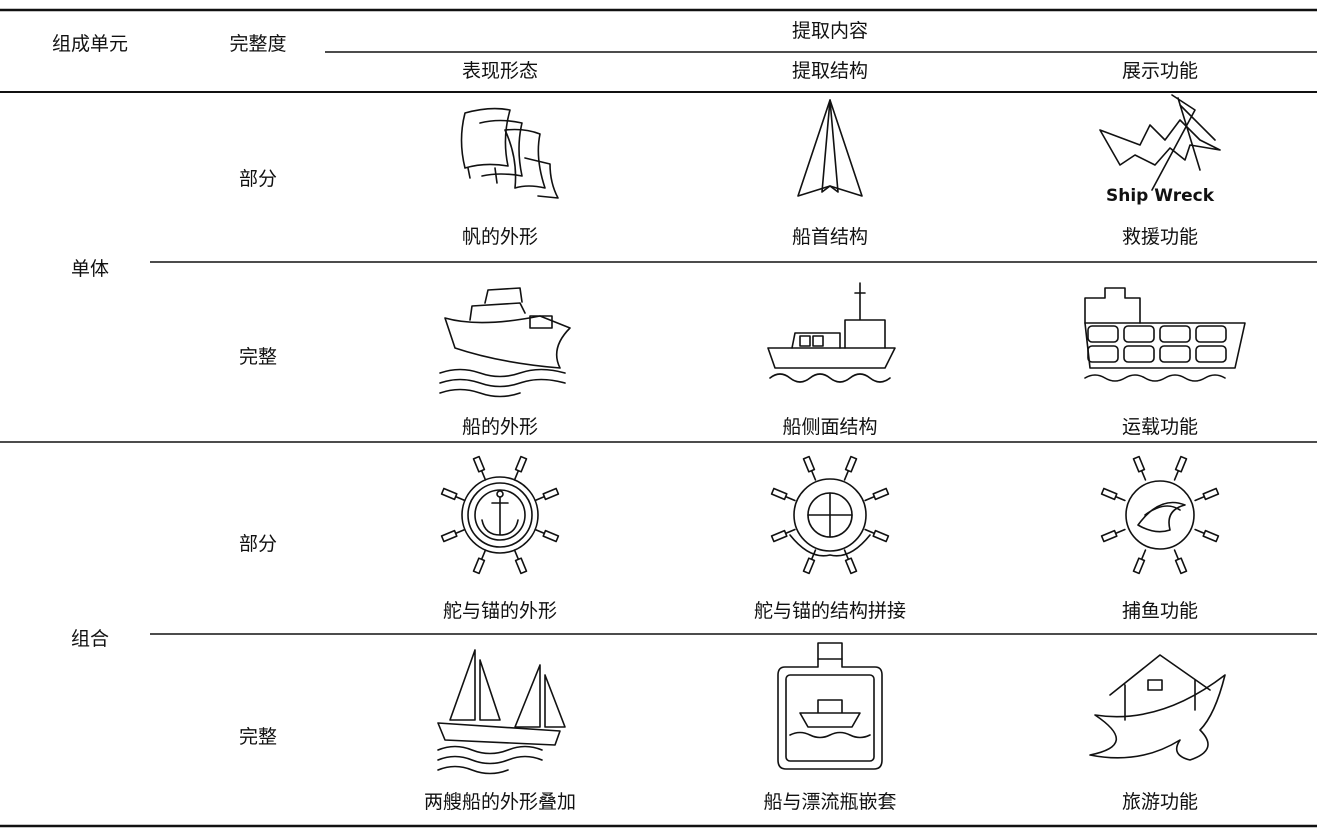 The image size is (1317, 830). I want to click on icon-shipwreck, so click(1160, 142).